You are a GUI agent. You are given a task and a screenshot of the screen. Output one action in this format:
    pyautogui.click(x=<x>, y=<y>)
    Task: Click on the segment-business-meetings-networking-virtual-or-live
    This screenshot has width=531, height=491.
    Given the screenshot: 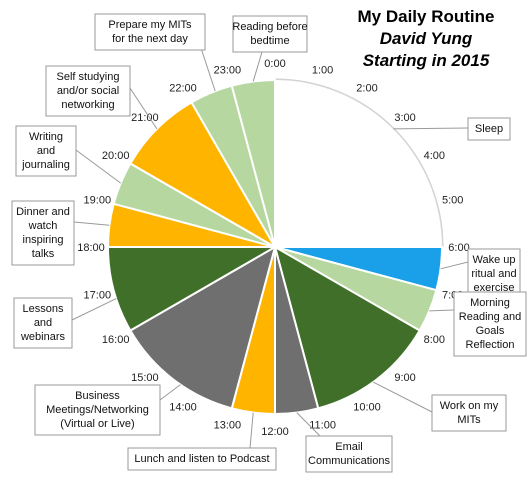 What is the action you would take?
    pyautogui.click(x=203, y=327)
    